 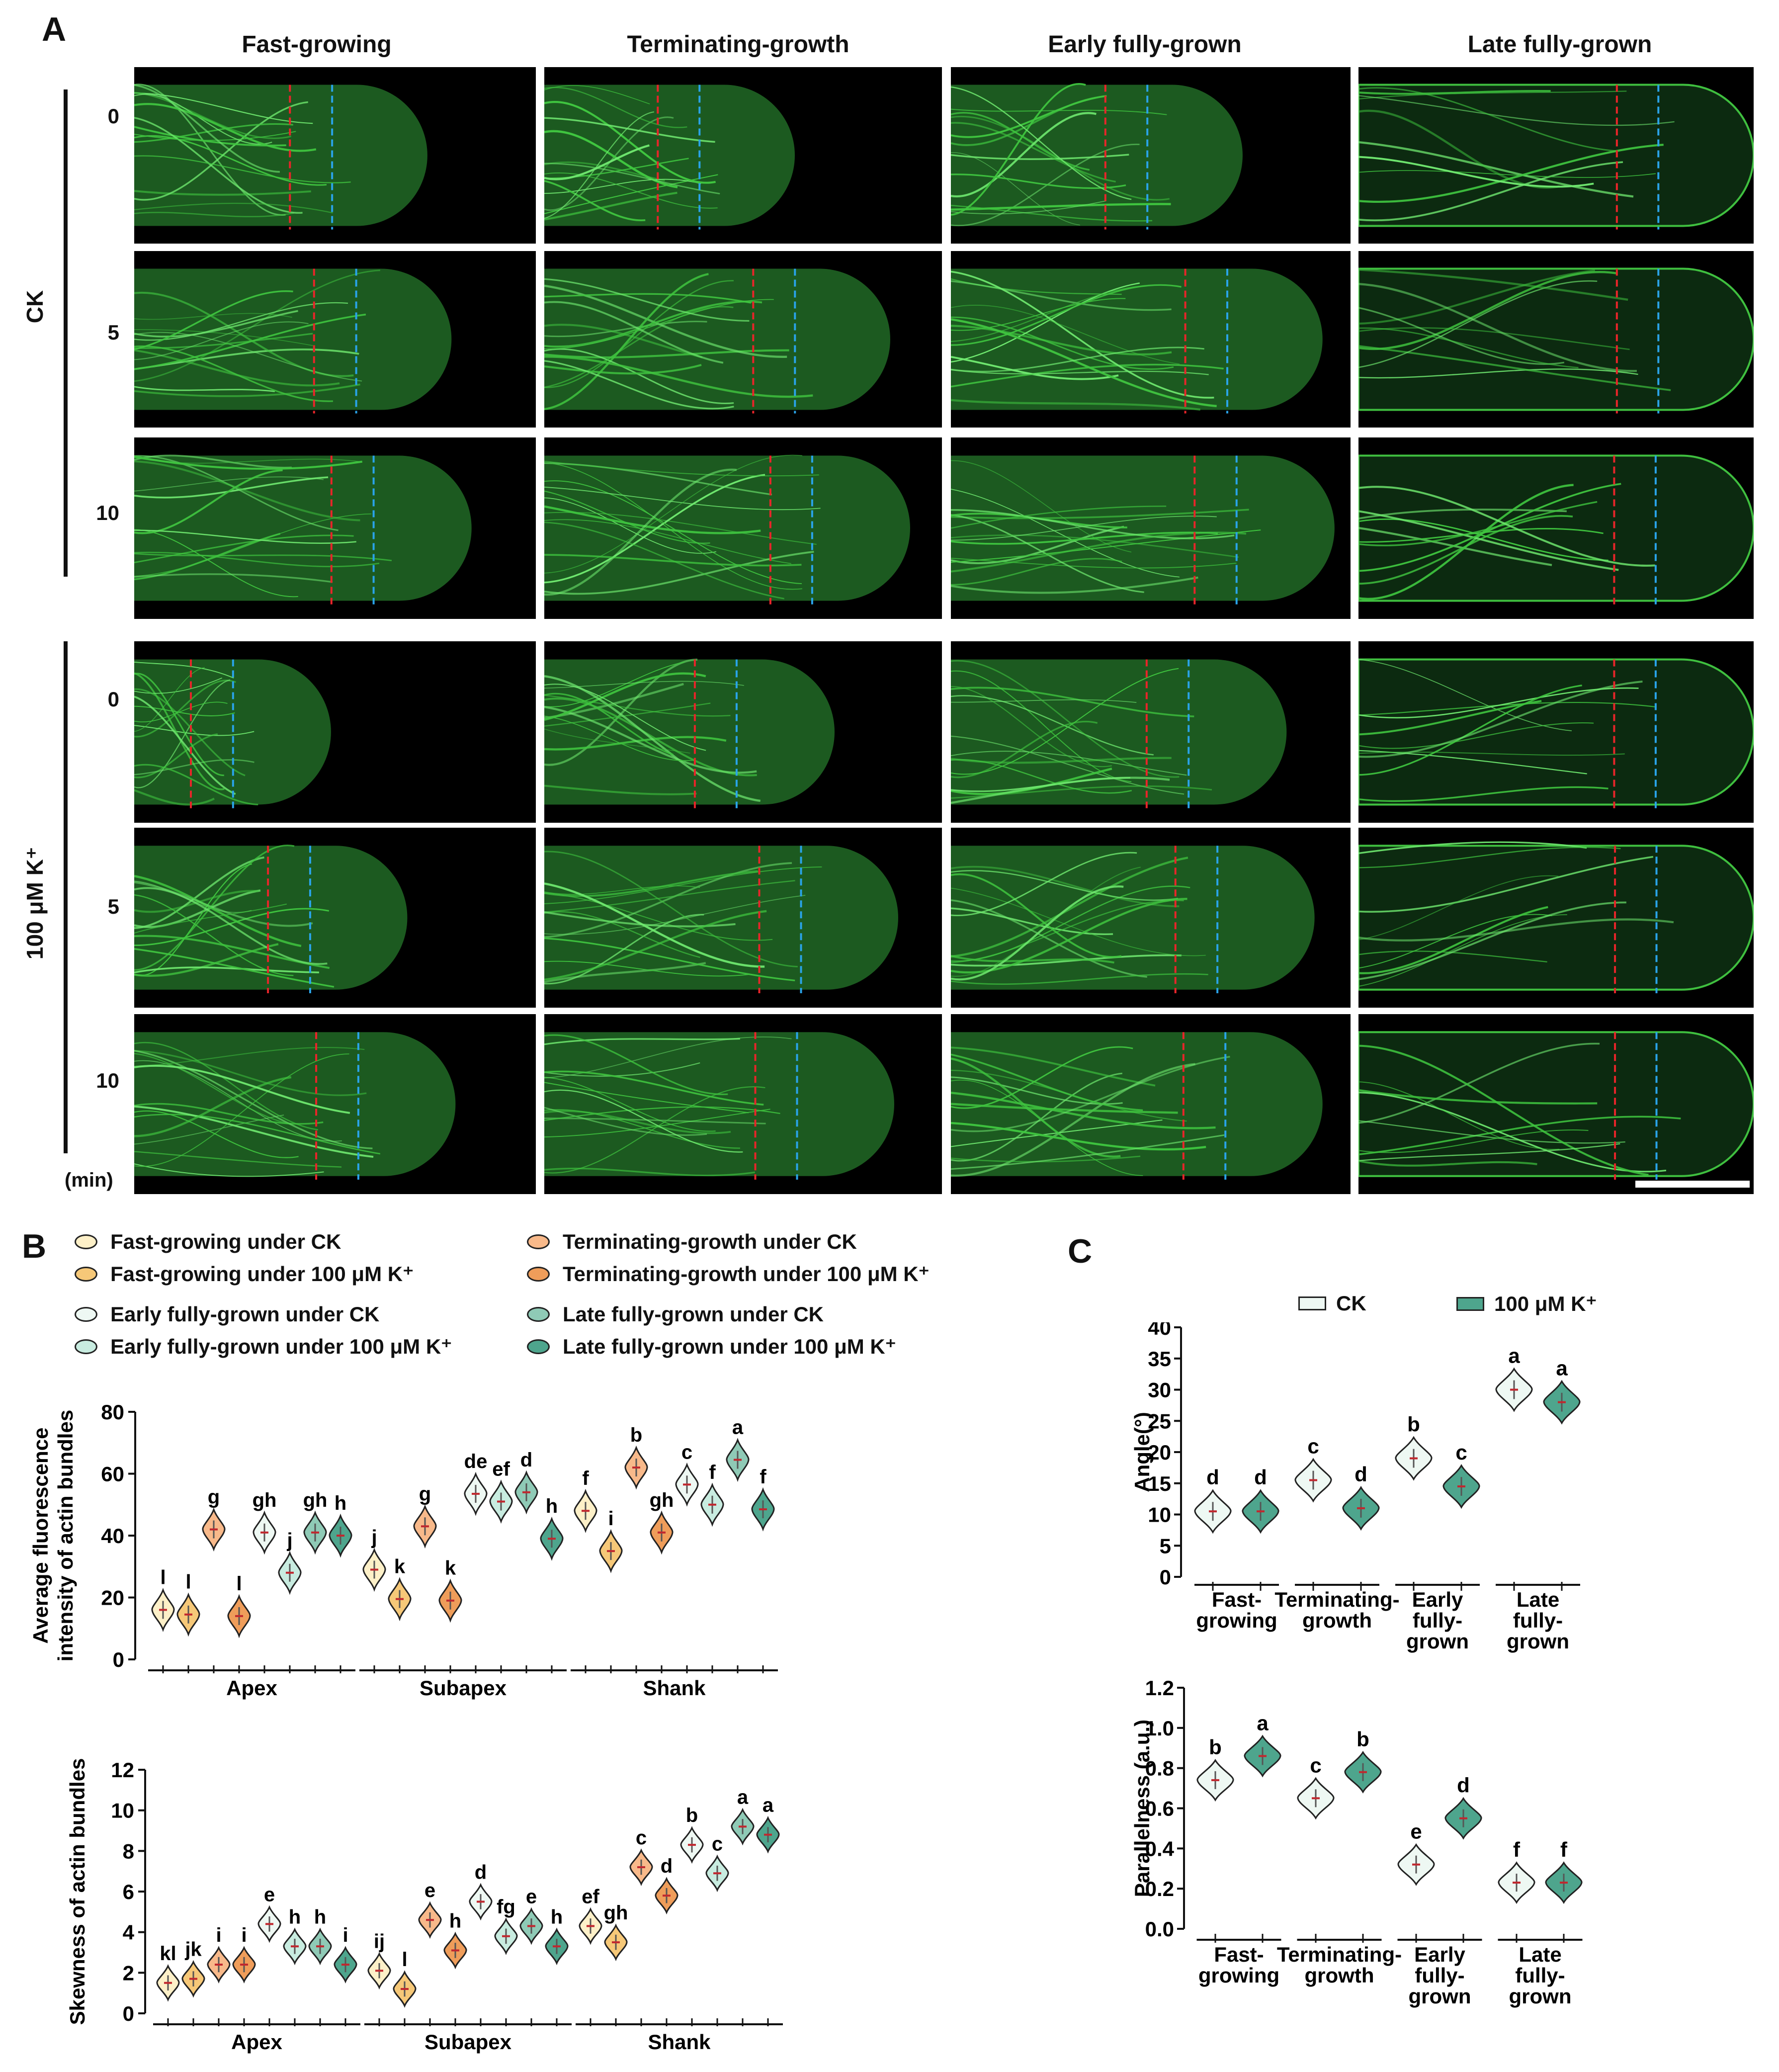 I want to click on y-tick-label: 60, so click(x=112, y=1474).